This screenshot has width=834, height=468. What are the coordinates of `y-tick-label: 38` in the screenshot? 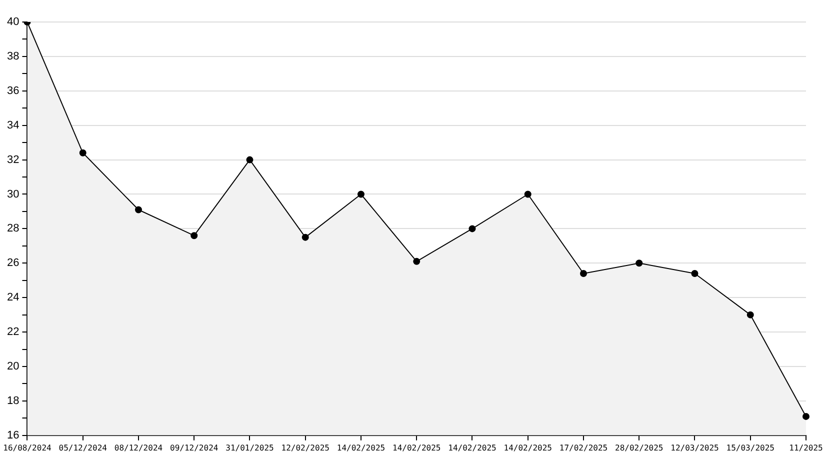 It's located at (13, 56).